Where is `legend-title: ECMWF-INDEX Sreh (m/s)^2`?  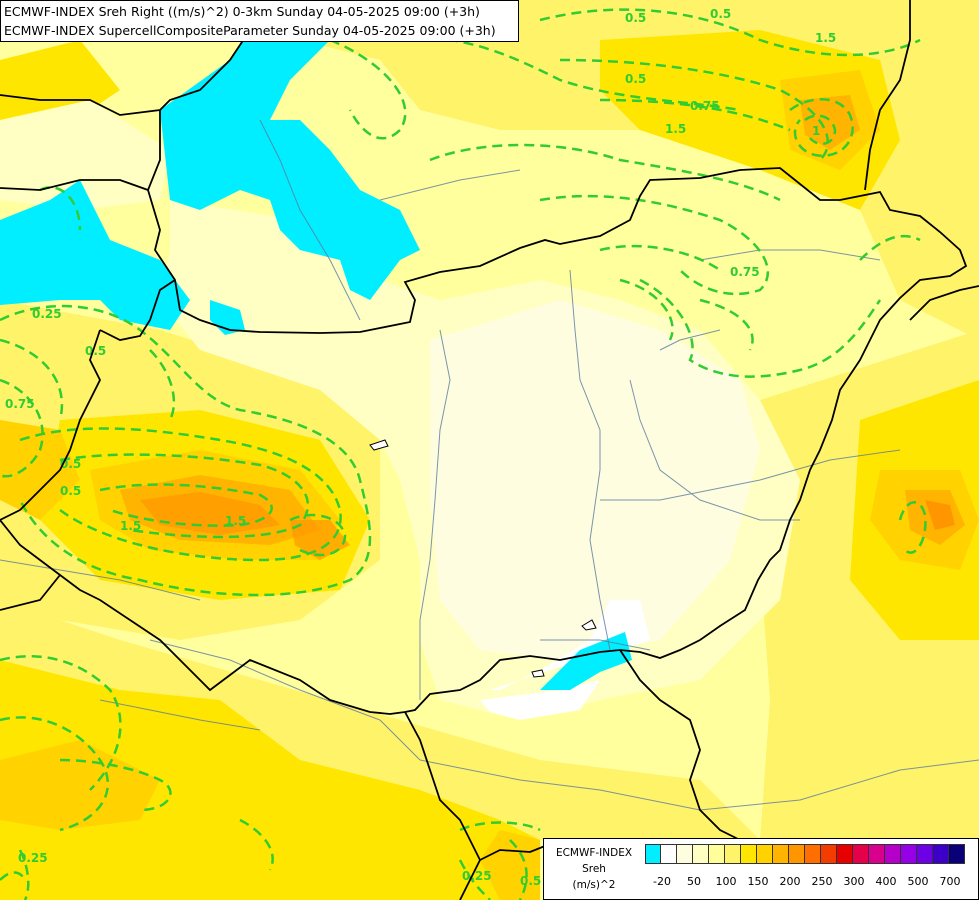 legend-title: ECMWF-INDEX Sreh (m/s)^2 is located at coordinates (594, 869).